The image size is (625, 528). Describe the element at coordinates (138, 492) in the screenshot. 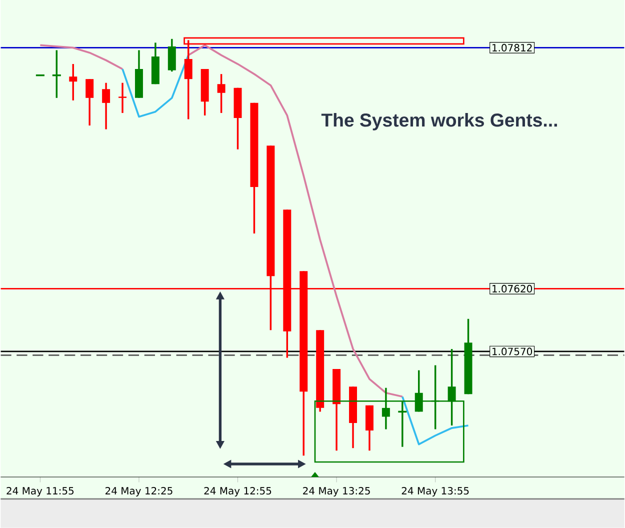

I see `x-tick-label: 24 May 12:25` at that location.